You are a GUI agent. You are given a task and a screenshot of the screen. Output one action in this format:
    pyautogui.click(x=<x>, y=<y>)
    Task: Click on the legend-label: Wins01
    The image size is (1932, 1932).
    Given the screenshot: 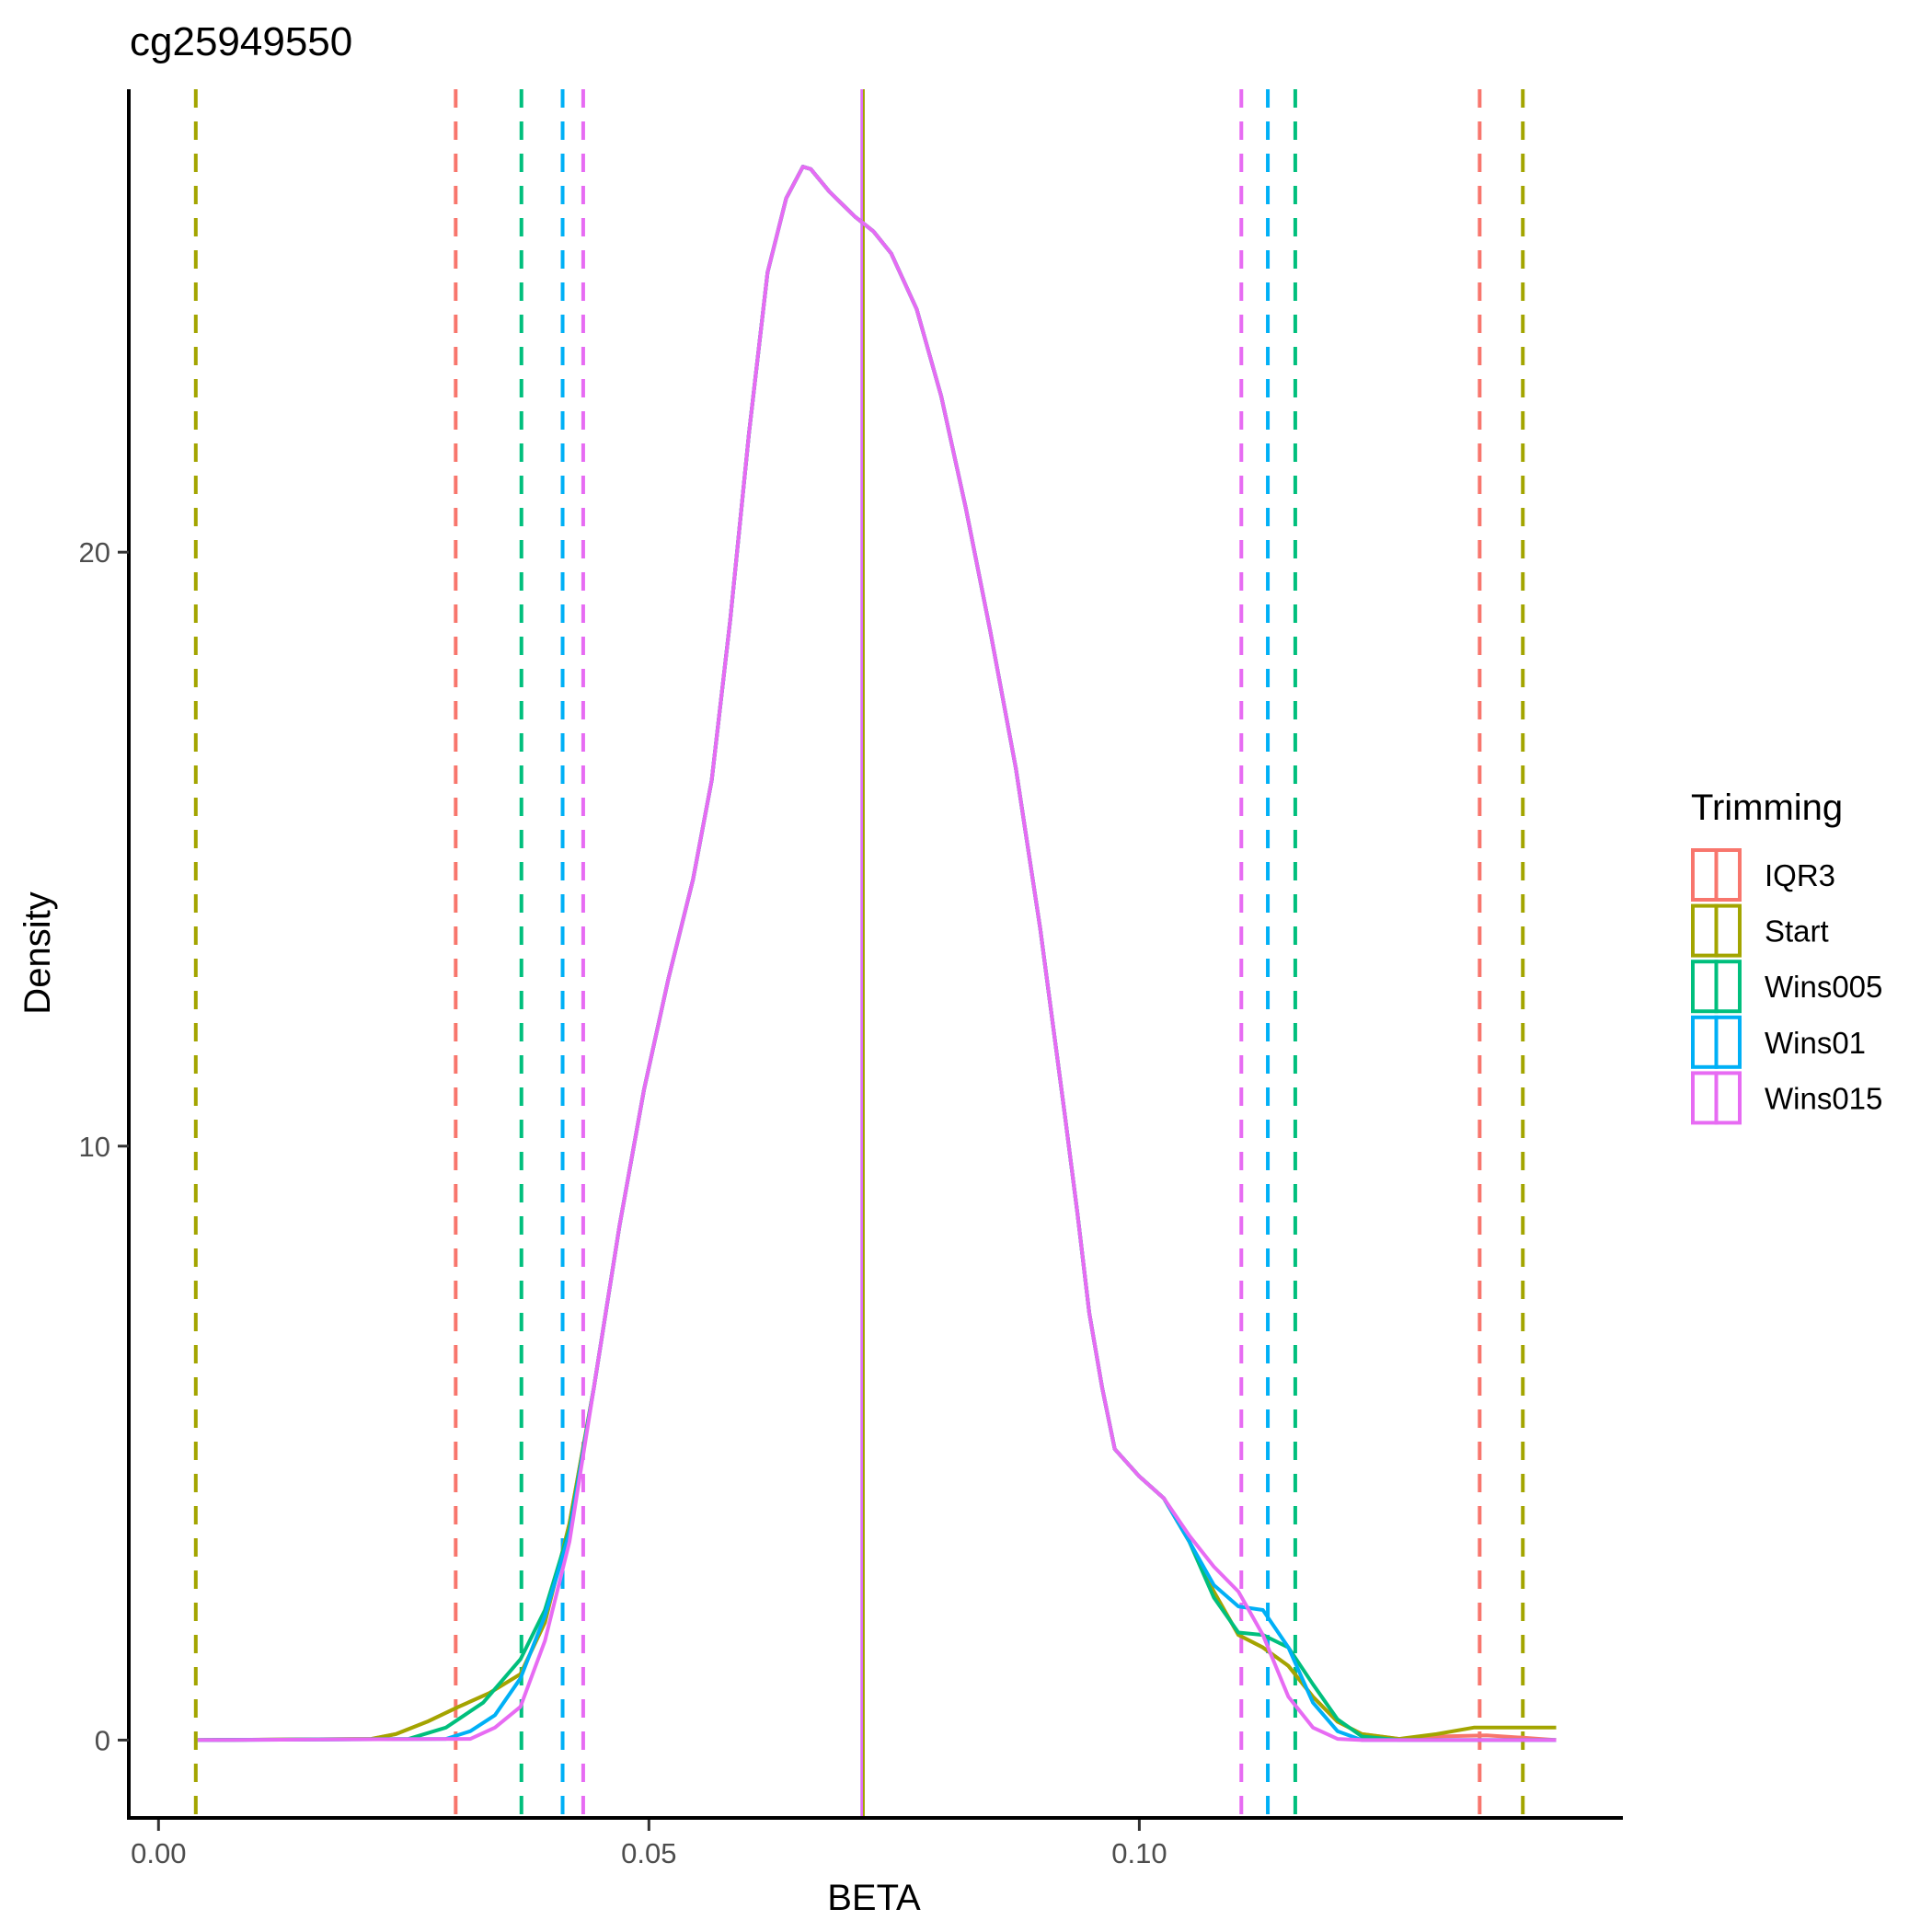 What is the action you would take?
    pyautogui.click(x=1815, y=1043)
    